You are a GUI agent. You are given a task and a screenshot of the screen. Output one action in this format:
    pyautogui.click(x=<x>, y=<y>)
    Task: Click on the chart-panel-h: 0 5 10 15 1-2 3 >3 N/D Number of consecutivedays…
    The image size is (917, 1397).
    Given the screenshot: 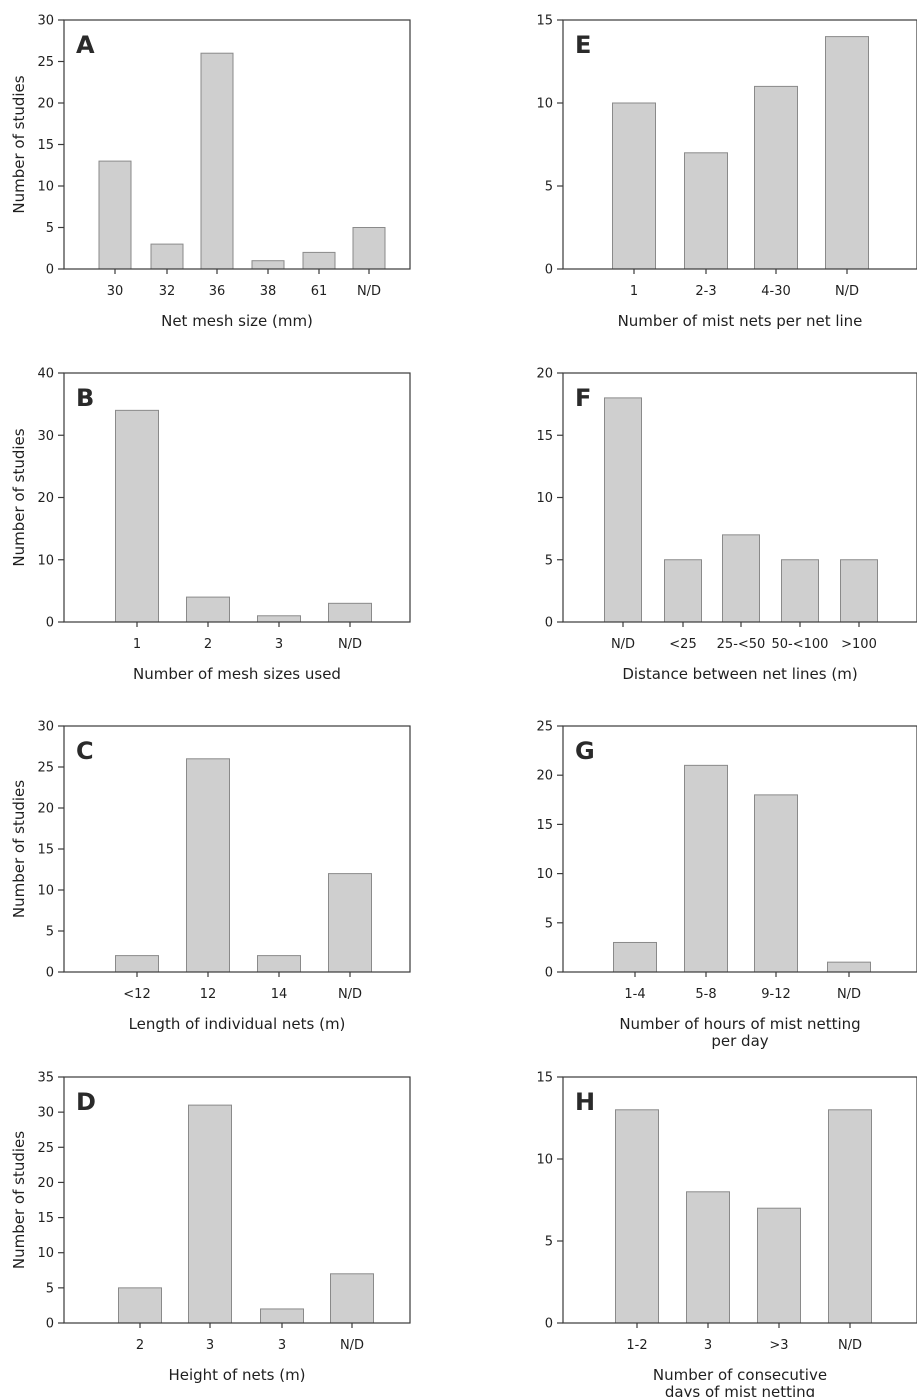 What is the action you would take?
    pyautogui.click(x=726, y=1234)
    